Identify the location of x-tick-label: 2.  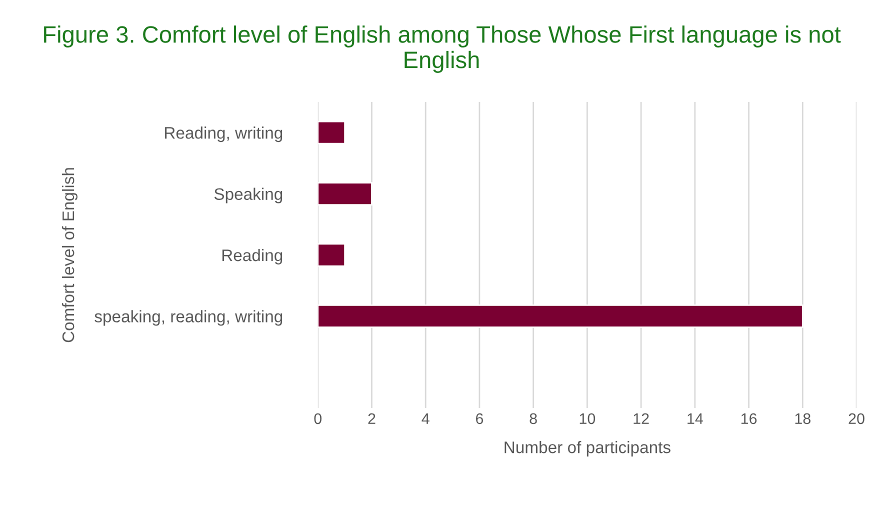
(372, 418).